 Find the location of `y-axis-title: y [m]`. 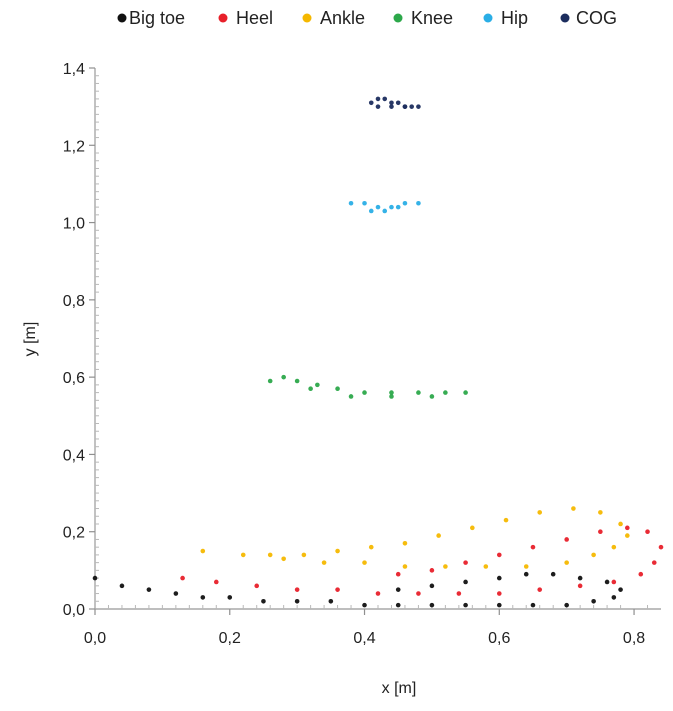

y-axis-title: y [m] is located at coordinates (30, 339).